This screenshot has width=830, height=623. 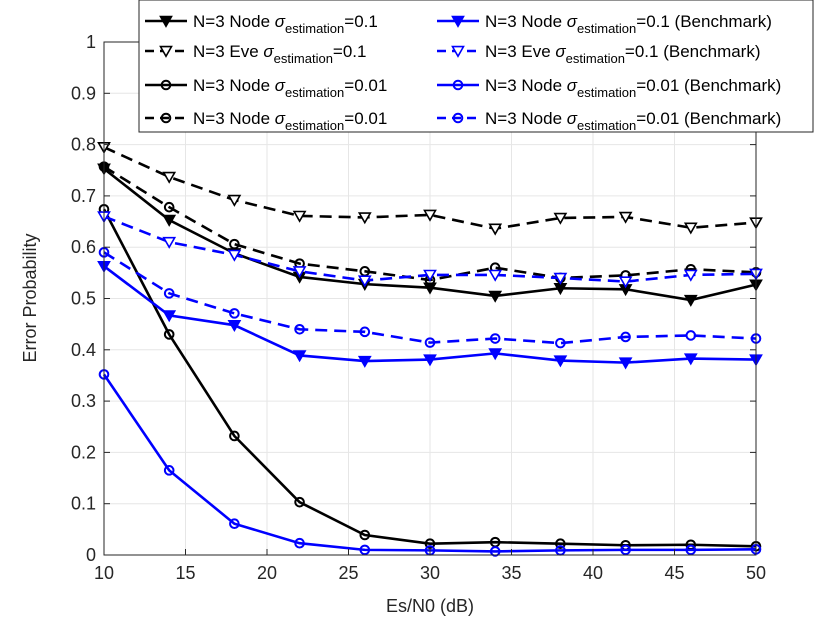 What do you see at coordinates (348, 573) in the screenshot?
I see `x-tick-label: 25` at bounding box center [348, 573].